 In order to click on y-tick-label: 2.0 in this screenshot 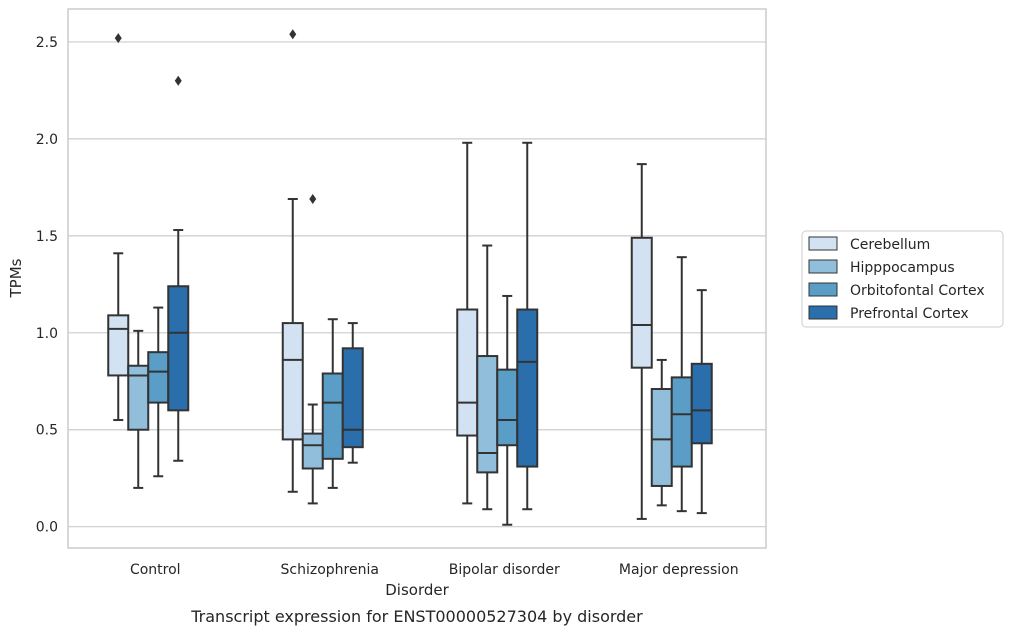, I will do `click(47, 140)`.